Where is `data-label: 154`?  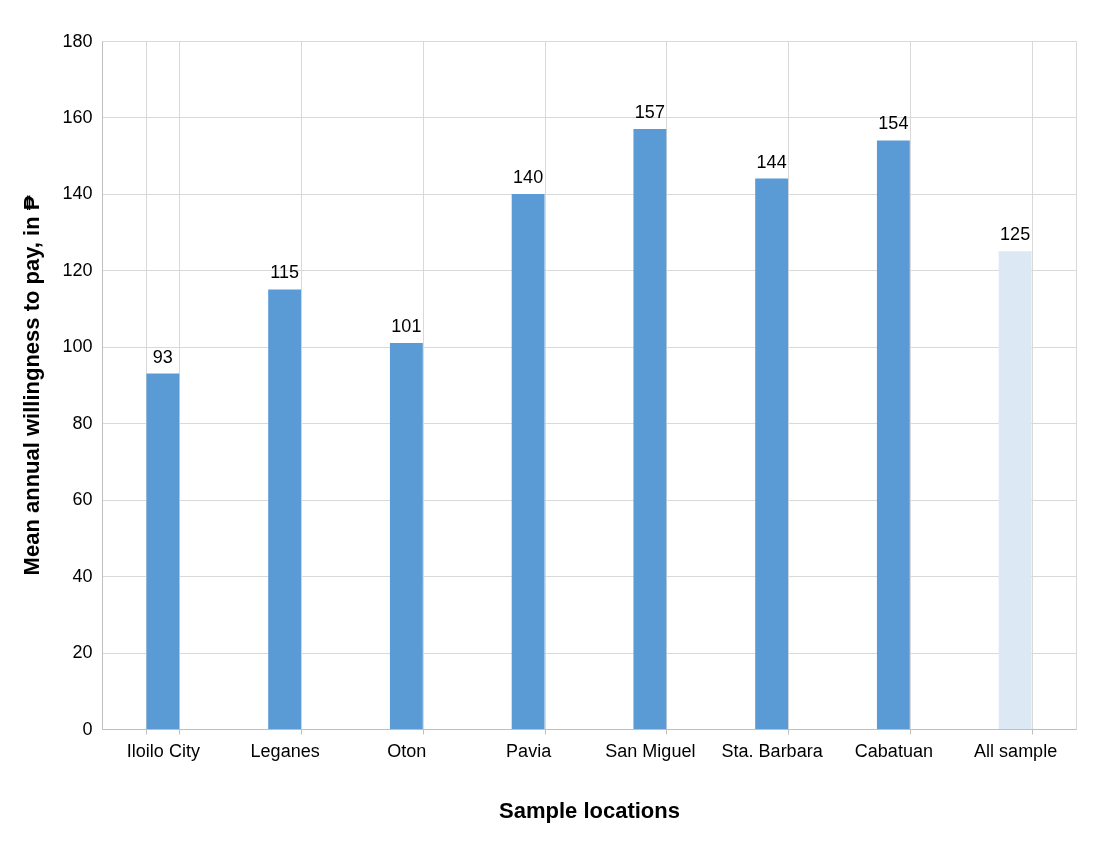 data-label: 154 is located at coordinates (893, 123).